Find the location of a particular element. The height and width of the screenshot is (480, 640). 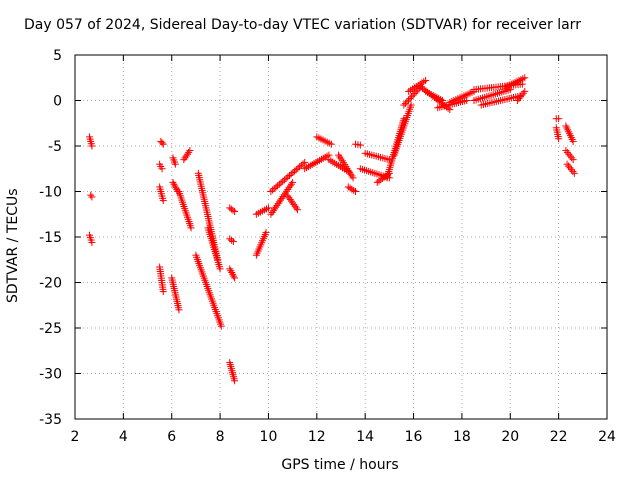

x-tick-label: 16 is located at coordinates (414, 437).